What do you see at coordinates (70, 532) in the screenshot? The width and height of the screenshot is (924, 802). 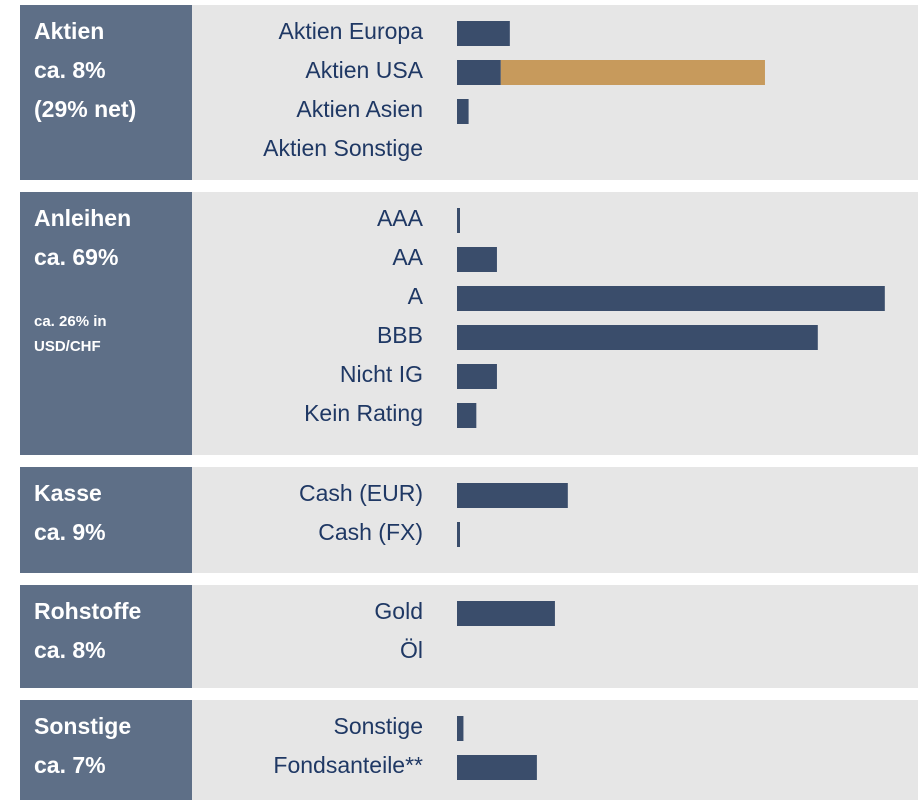 I see `group-title: ca. 9%` at bounding box center [70, 532].